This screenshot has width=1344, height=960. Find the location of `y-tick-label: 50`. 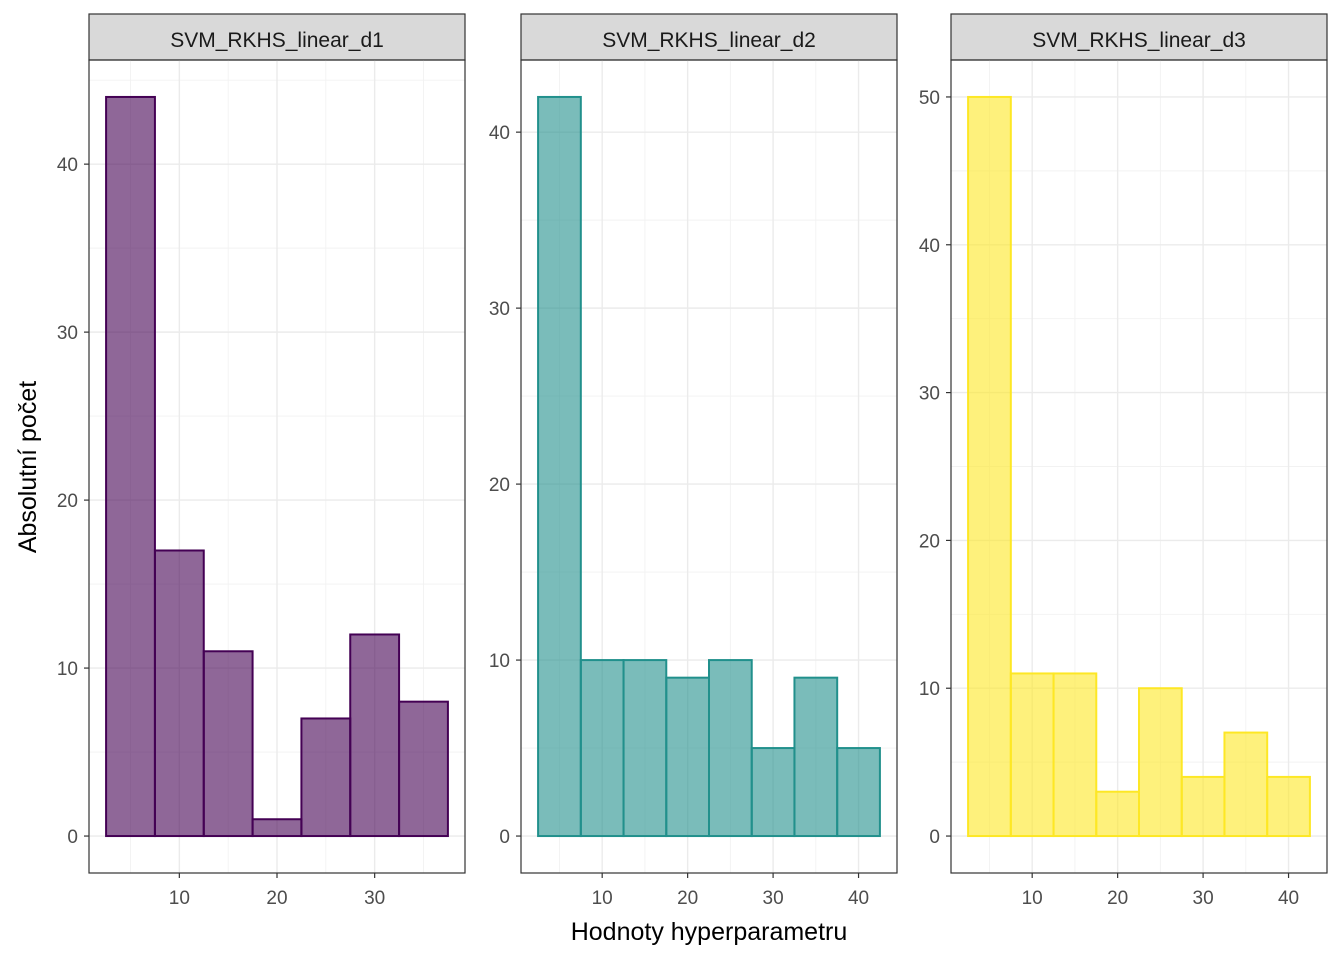

y-tick-label: 50 is located at coordinates (929, 98).